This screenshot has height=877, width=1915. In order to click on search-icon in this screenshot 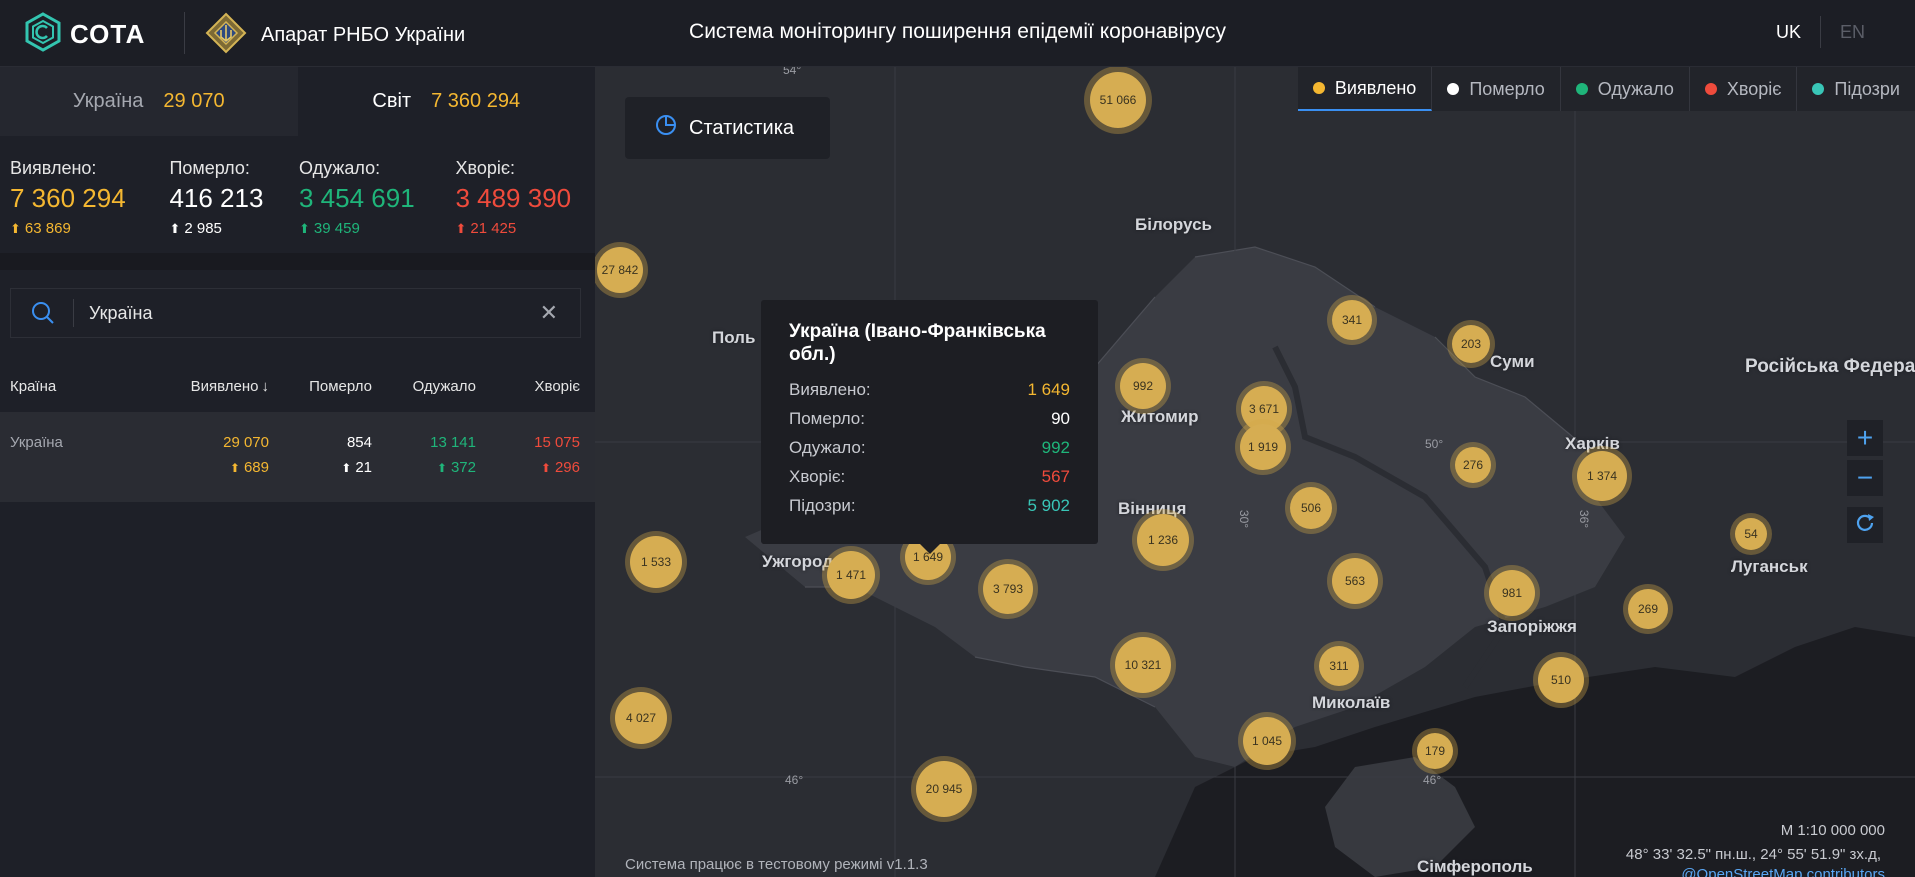, I will do `click(43, 315)`.